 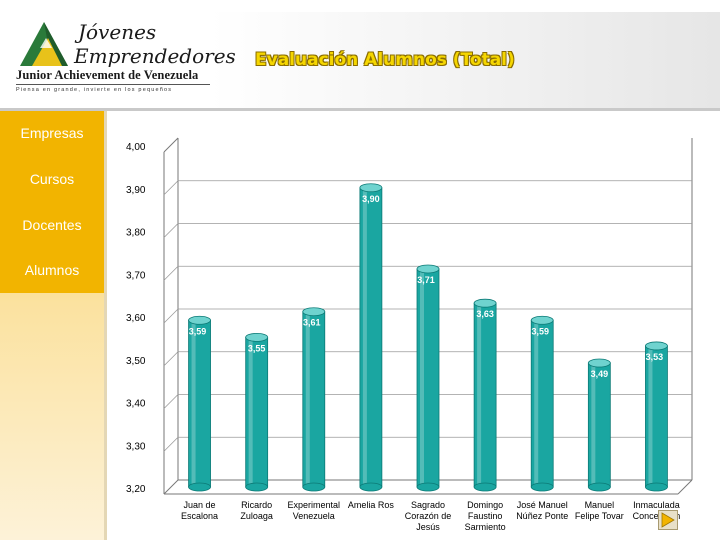 What do you see at coordinates (312, 323) in the screenshot?
I see `data-label: 3,61` at bounding box center [312, 323].